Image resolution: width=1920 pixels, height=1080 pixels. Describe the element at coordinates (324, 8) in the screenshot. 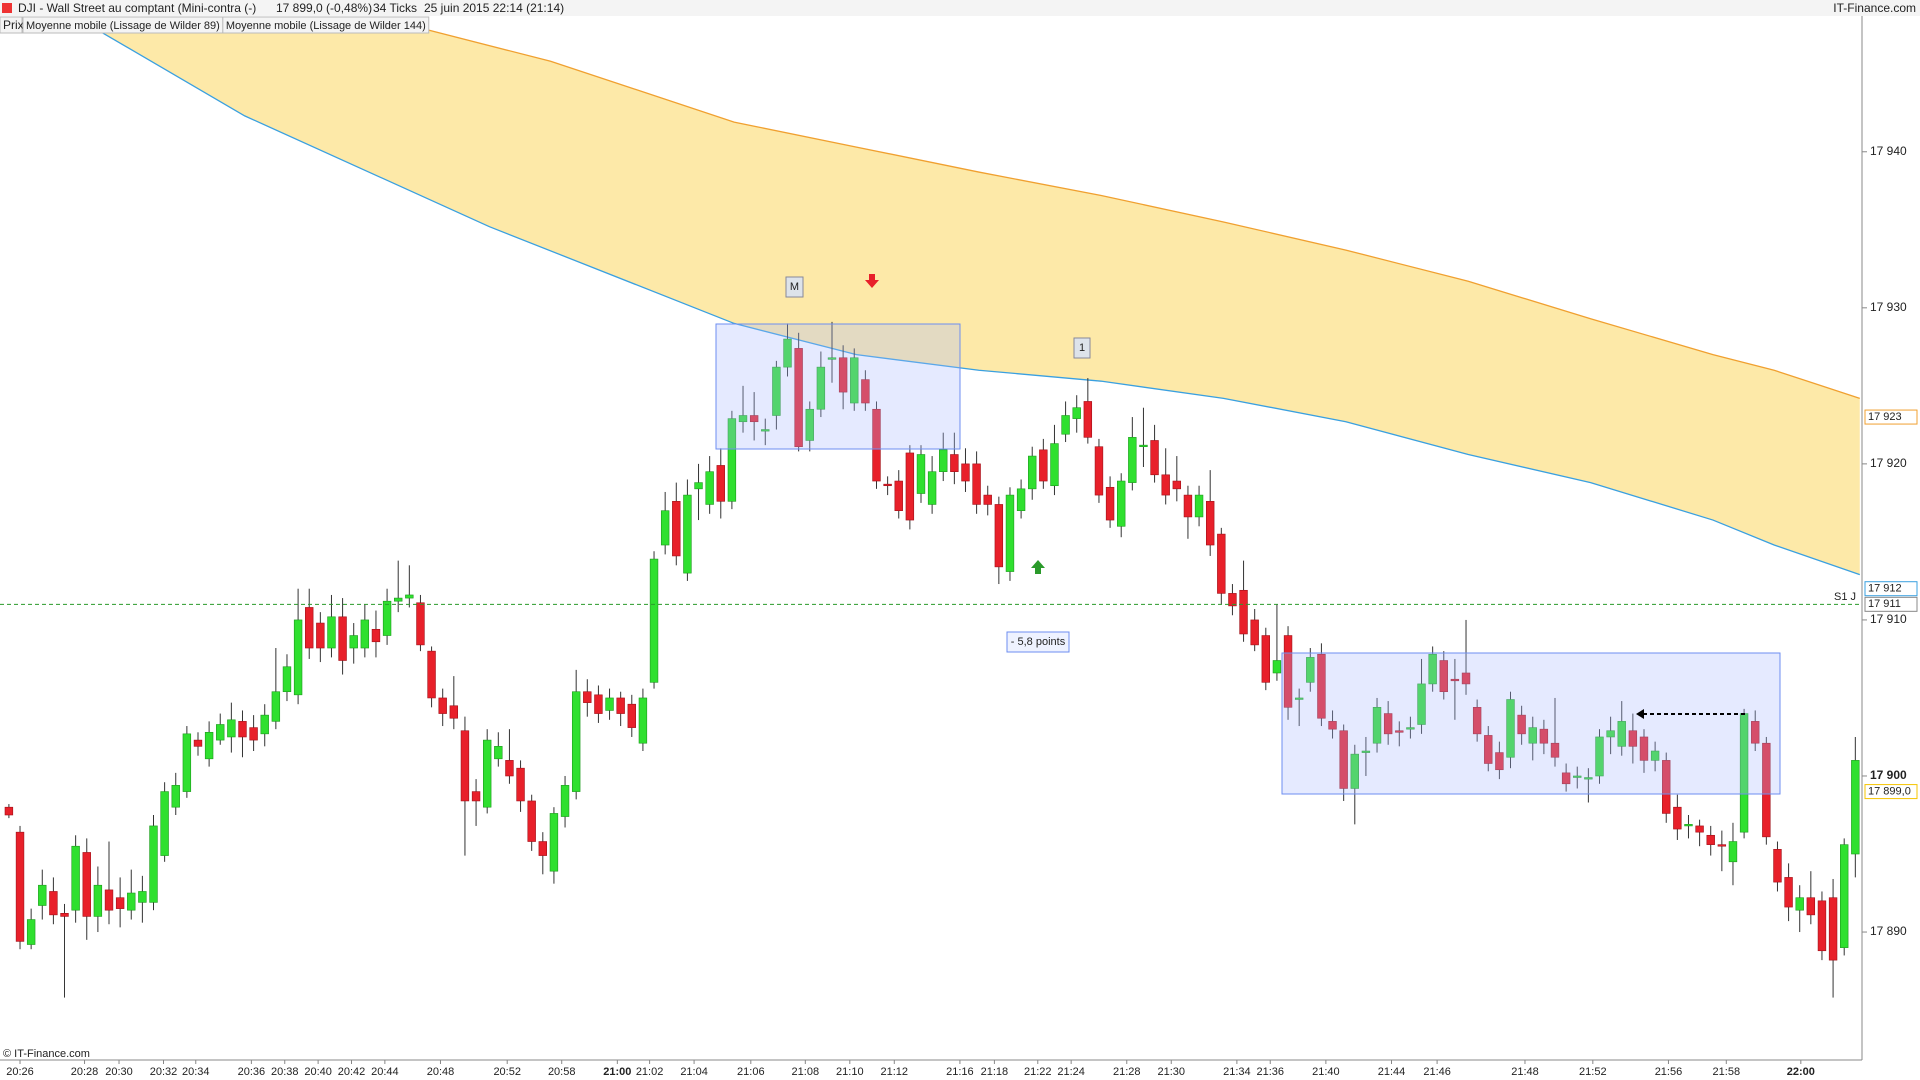

I see `header-price: 17 899,0 (-0,48%)` at that location.